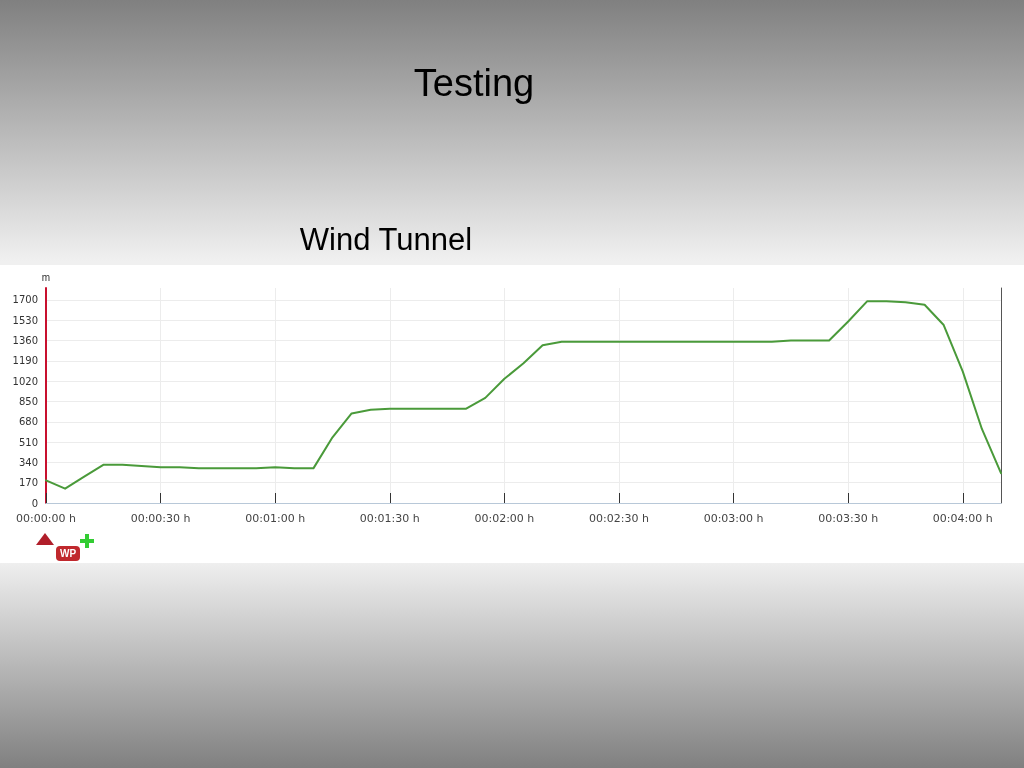  I want to click on y-tick-label: 340, so click(28, 462).